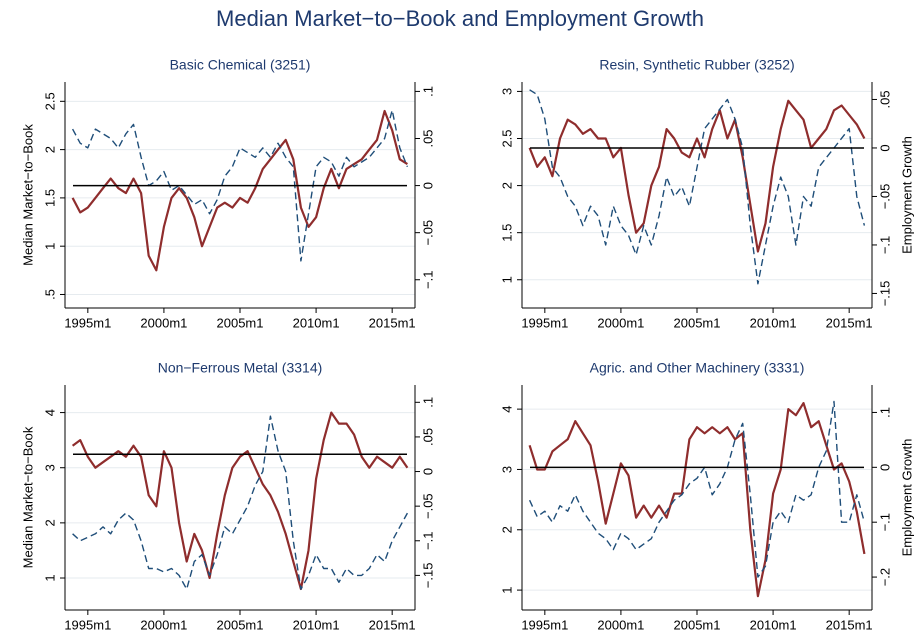 The image size is (920, 636). I want to click on panel-title: Basic Chemical (3251), so click(240, 65).